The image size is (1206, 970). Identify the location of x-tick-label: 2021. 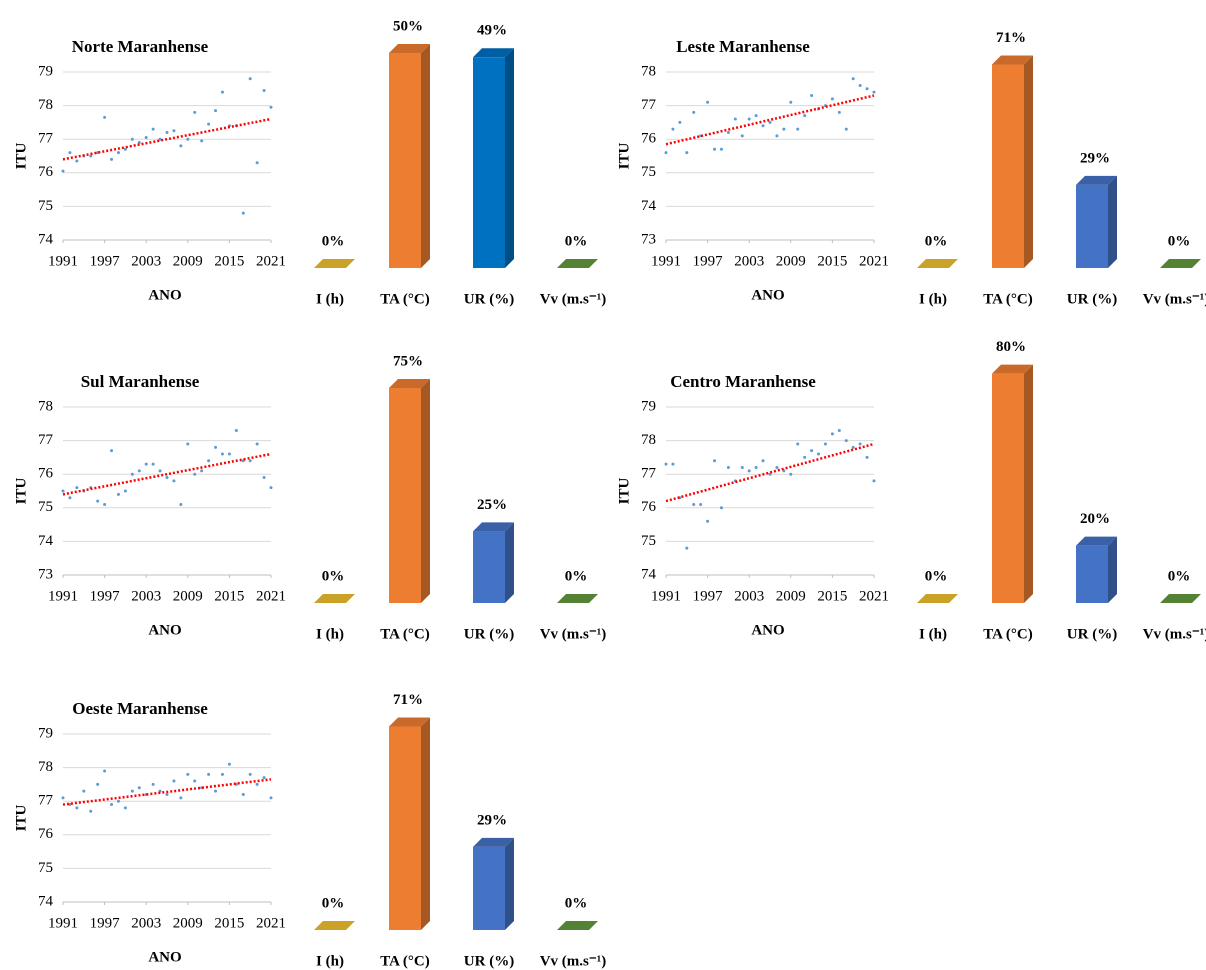
(874, 261).